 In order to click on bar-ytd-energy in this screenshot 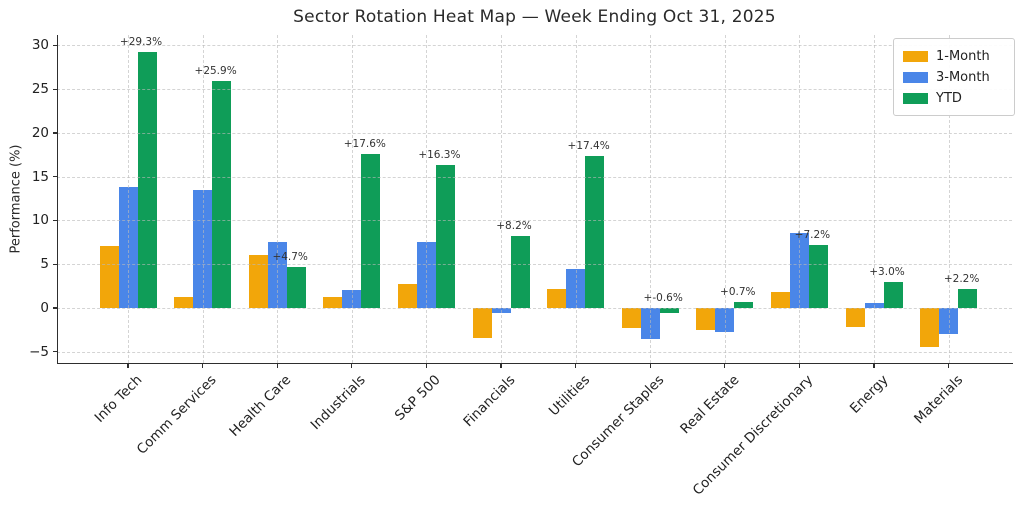, I will do `click(893, 294)`.